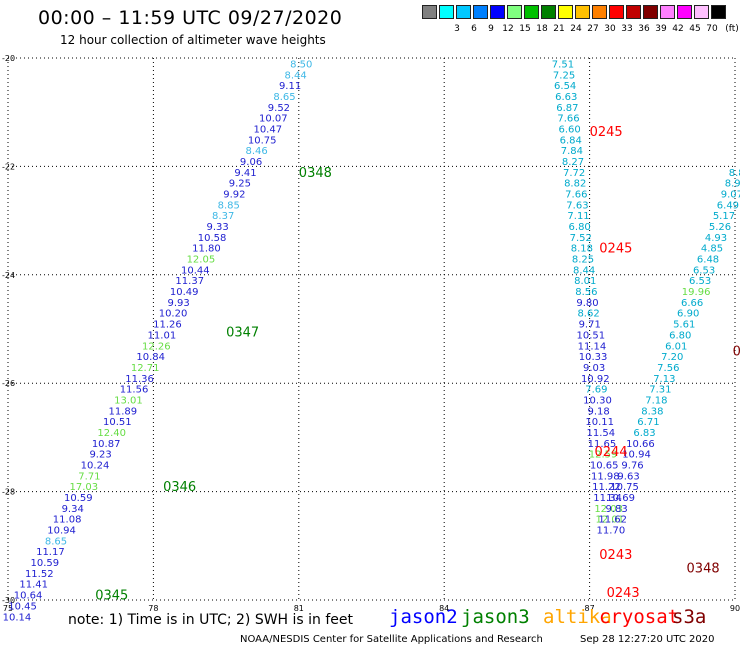  What do you see at coordinates (508, 29) in the screenshot?
I see `color-scale-label: 12` at bounding box center [508, 29].